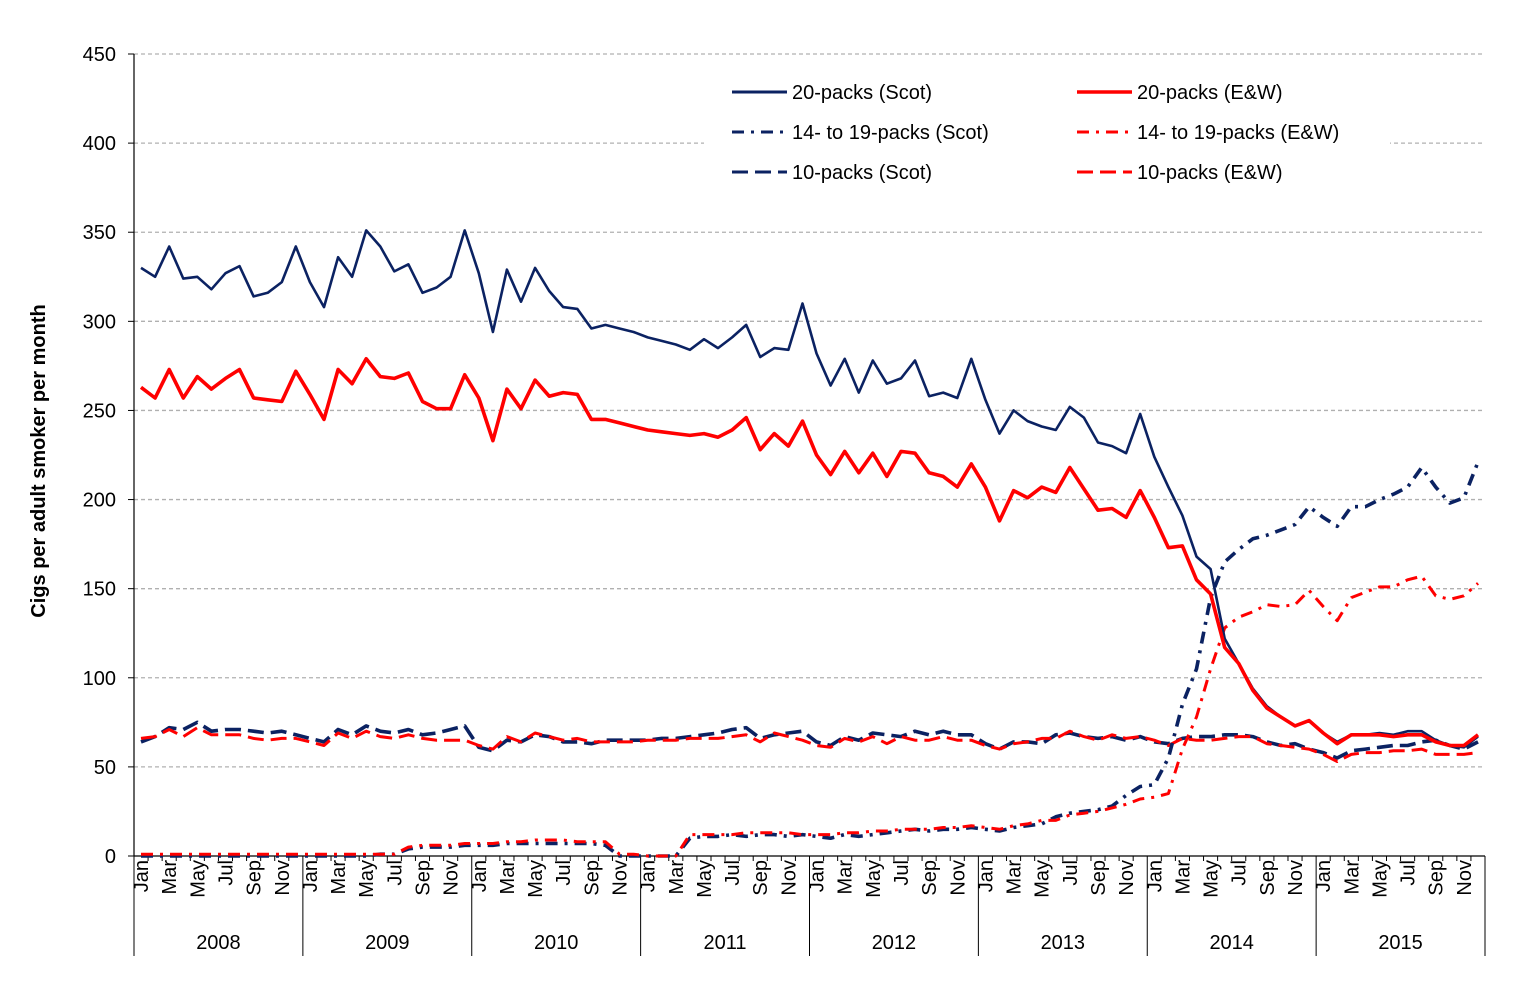  I want to click on year-label: 2008, so click(218, 943).